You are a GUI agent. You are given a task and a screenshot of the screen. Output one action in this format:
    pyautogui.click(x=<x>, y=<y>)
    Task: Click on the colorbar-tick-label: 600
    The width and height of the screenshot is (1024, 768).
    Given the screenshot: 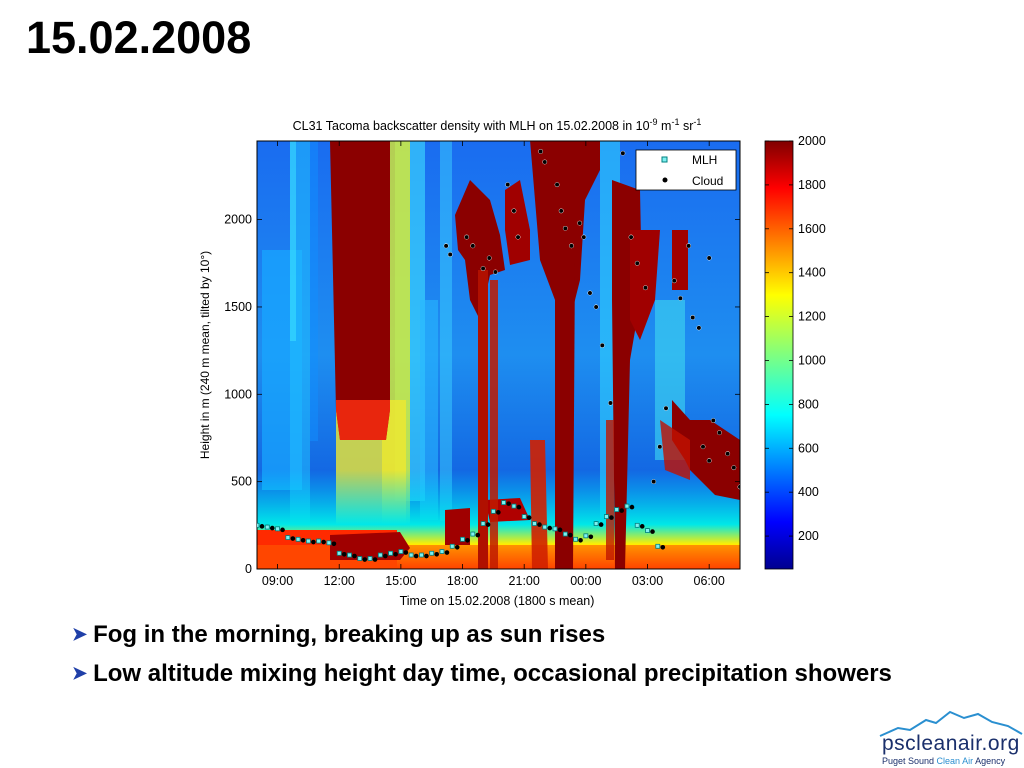 What is the action you would take?
    pyautogui.click(x=808, y=448)
    